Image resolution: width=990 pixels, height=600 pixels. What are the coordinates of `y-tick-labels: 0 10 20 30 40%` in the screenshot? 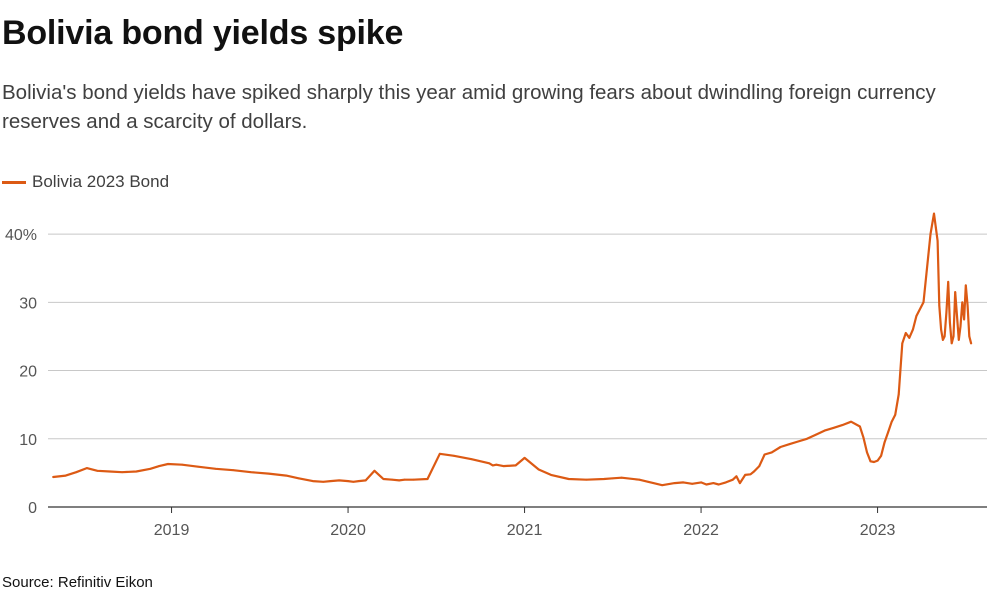 It's located at (21, 372).